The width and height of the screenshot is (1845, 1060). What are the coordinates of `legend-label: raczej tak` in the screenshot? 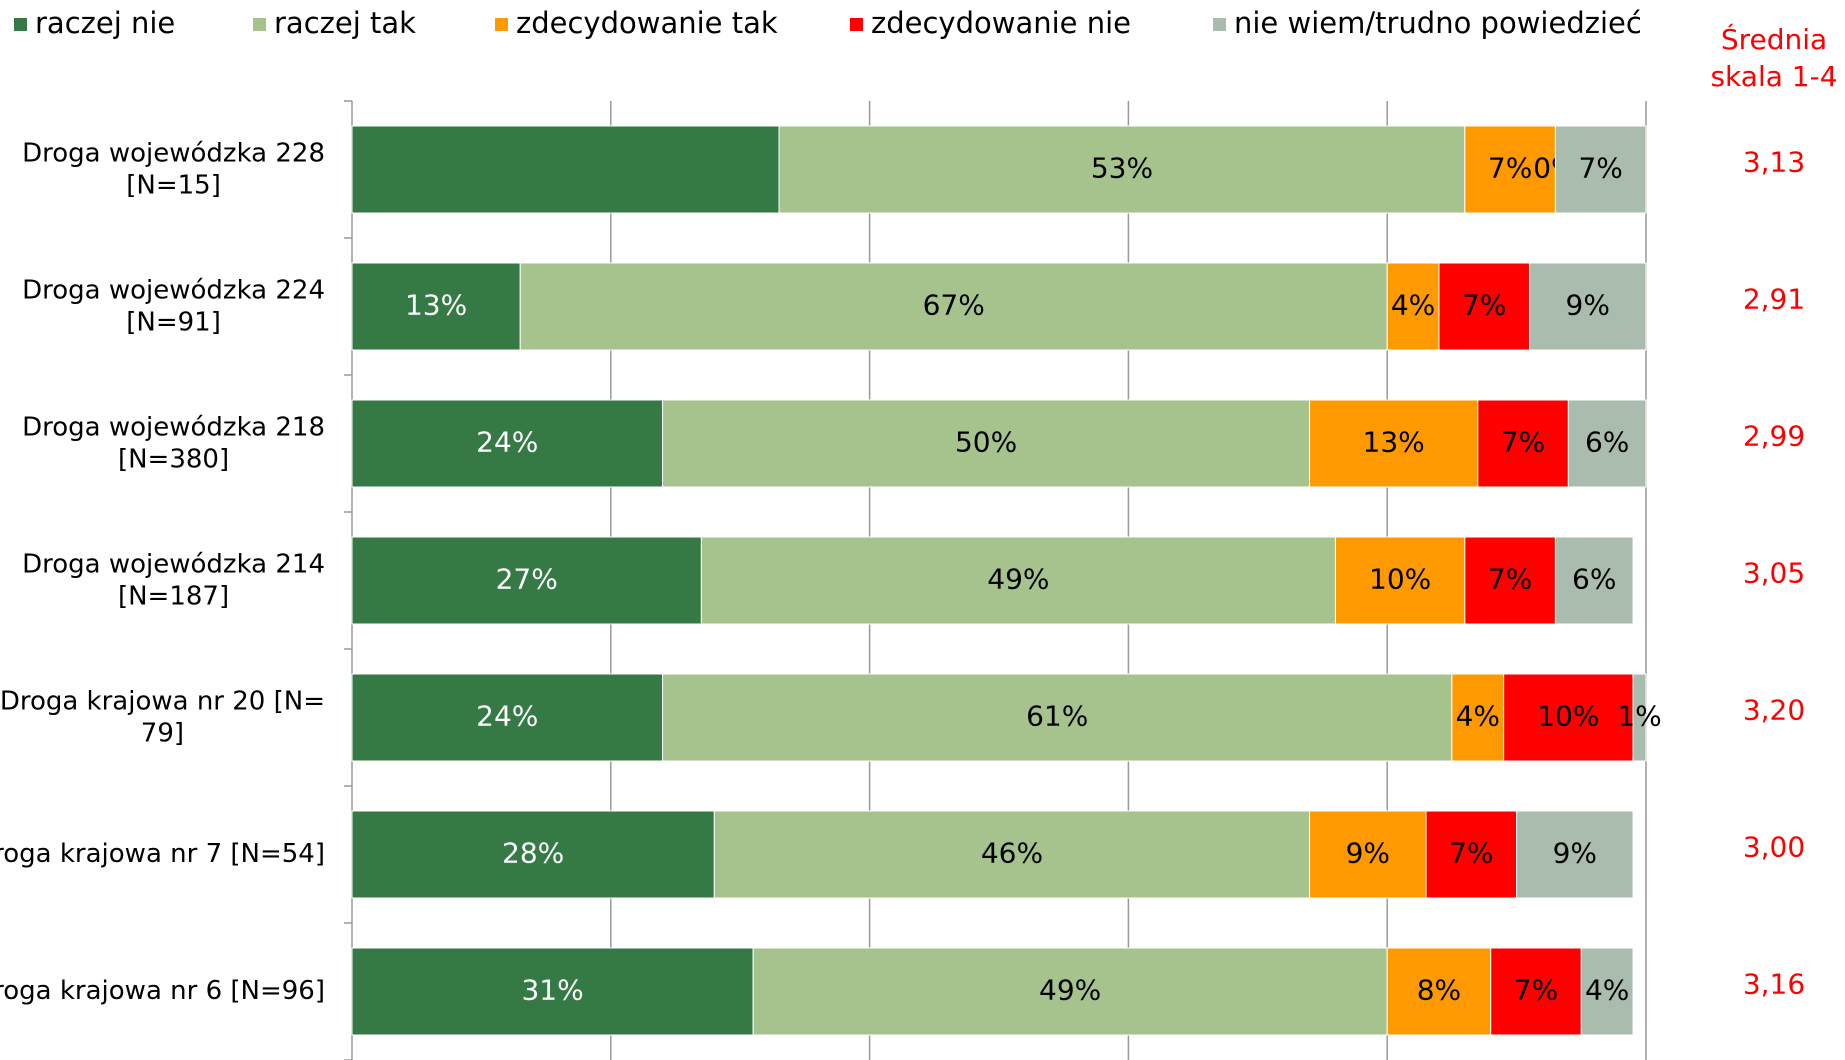 It's located at (345, 23).